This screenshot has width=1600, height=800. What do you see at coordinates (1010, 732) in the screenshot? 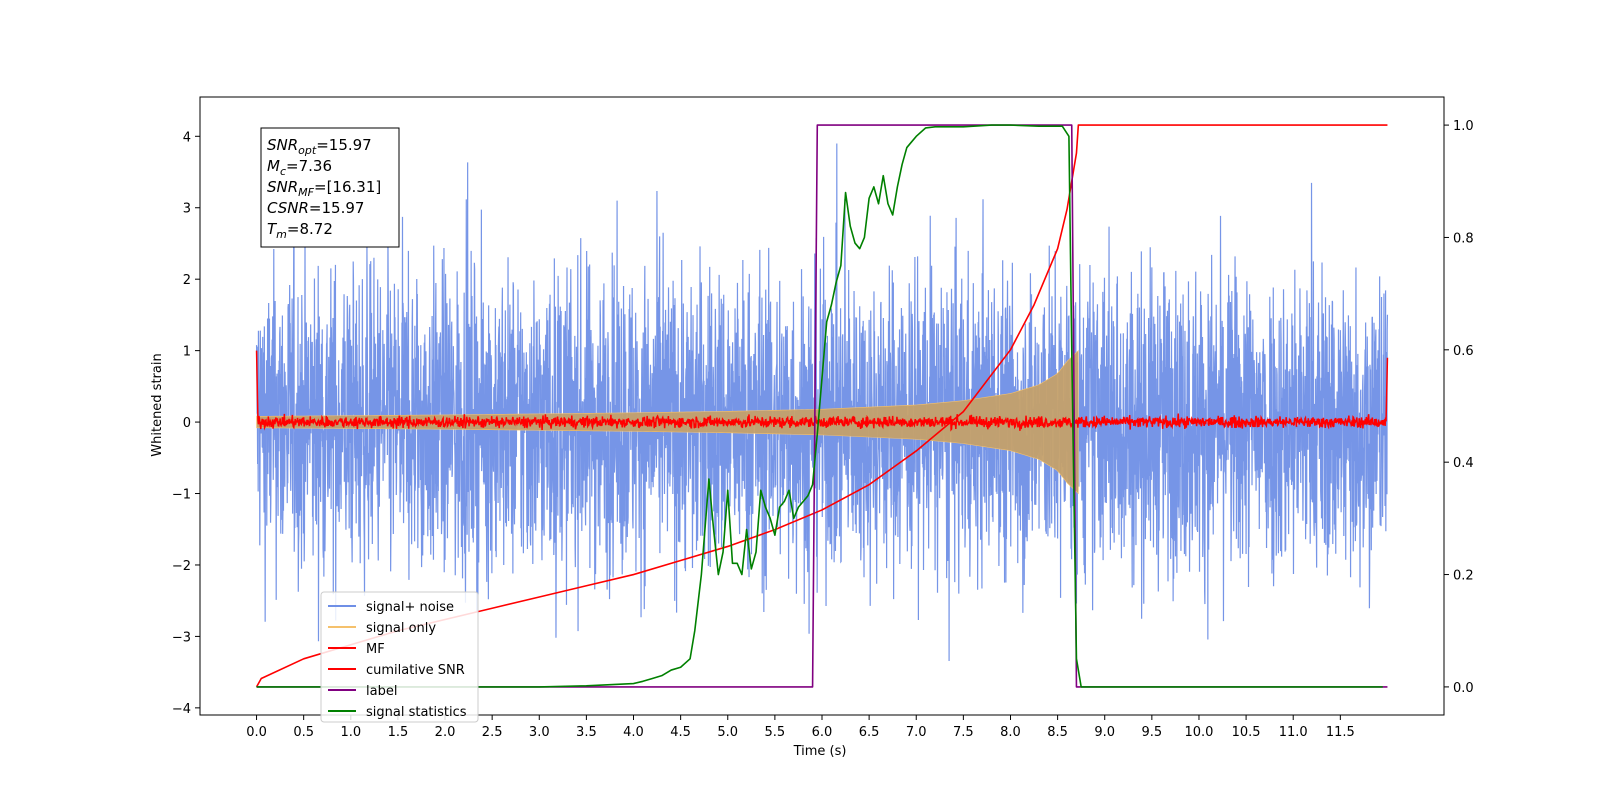
I see `x-tick-label: 8.0` at bounding box center [1010, 732].